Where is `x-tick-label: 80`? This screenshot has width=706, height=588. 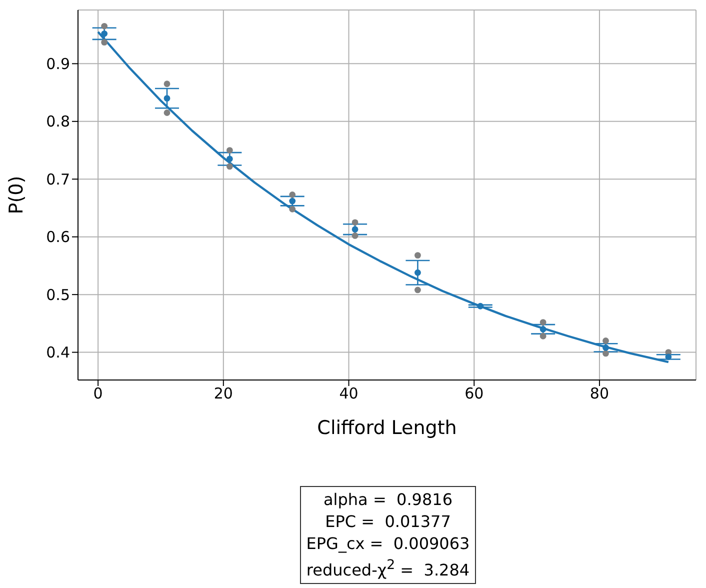 x-tick-label: 80 is located at coordinates (600, 393).